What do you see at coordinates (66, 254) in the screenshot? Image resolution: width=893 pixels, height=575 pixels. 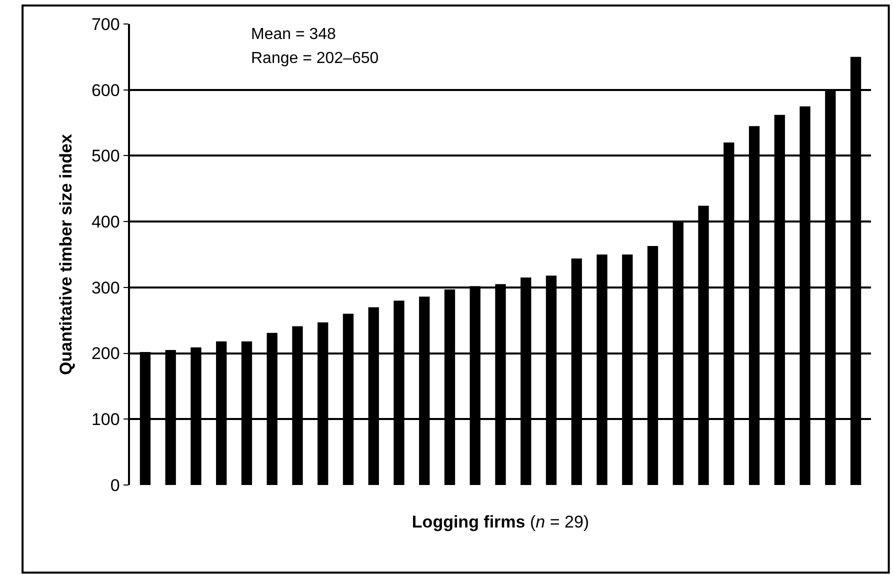 I see `y-axis-title: Quantitative timber size index` at bounding box center [66, 254].